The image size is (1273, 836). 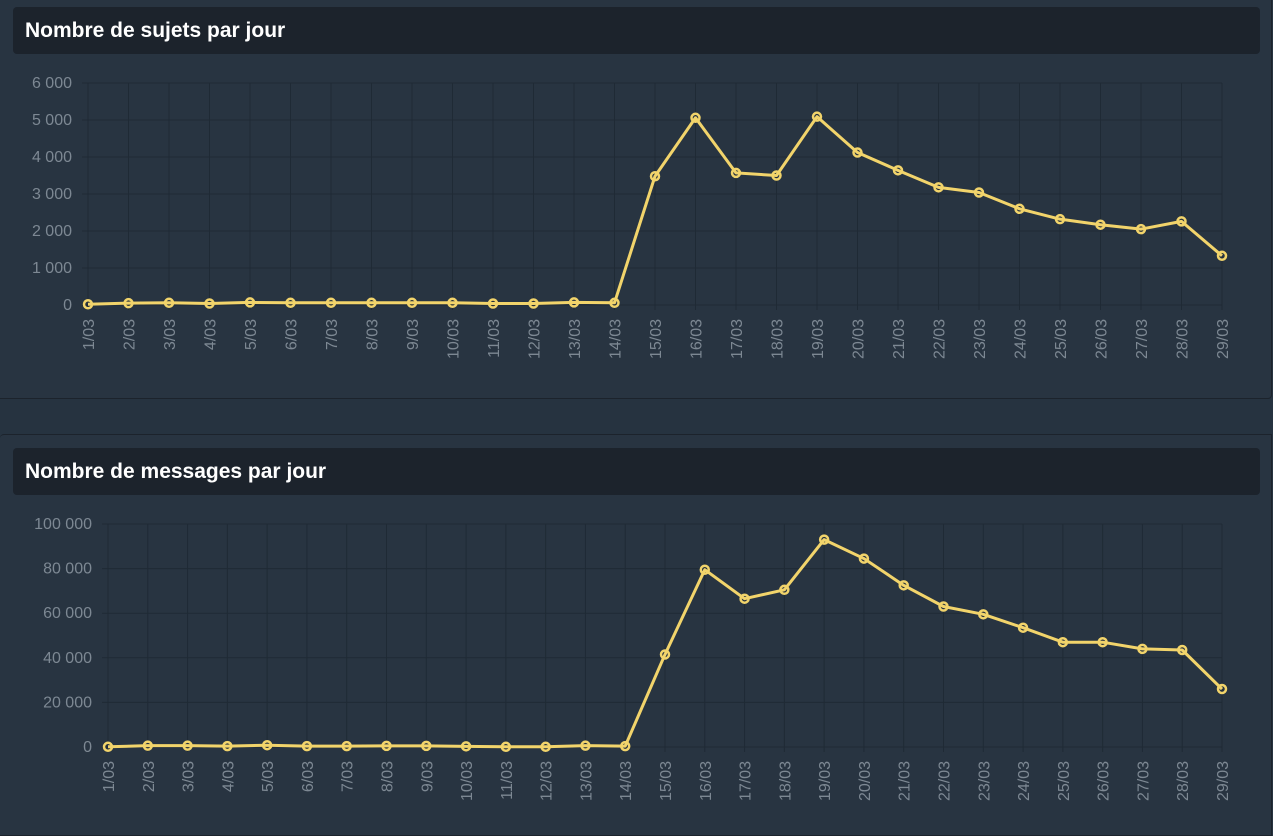 What do you see at coordinates (87, 747) in the screenshot?
I see `messages-ytick-label: 0` at bounding box center [87, 747].